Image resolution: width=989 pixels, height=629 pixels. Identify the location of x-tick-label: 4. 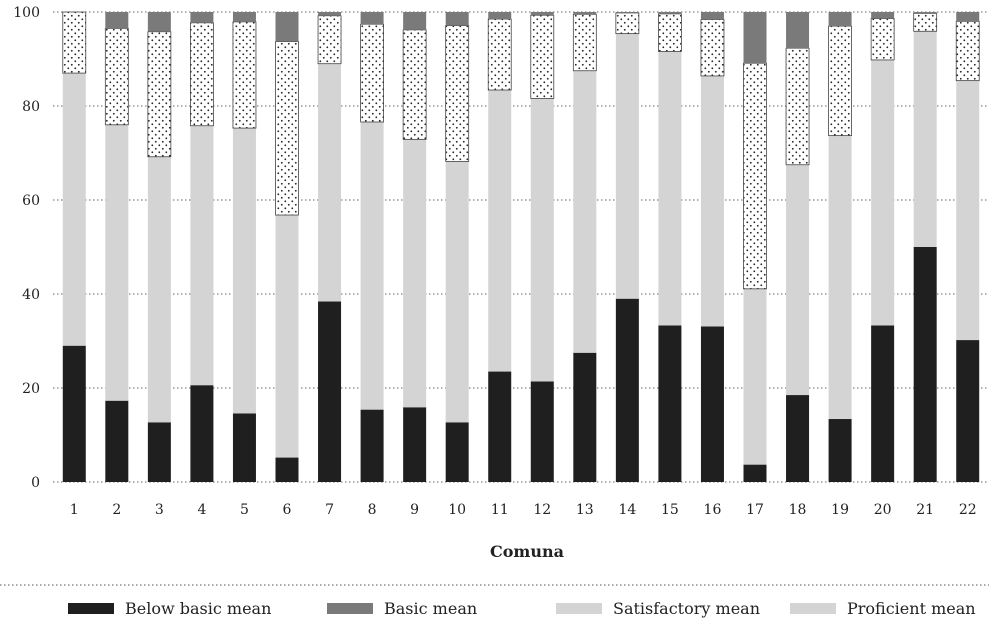
(201, 510).